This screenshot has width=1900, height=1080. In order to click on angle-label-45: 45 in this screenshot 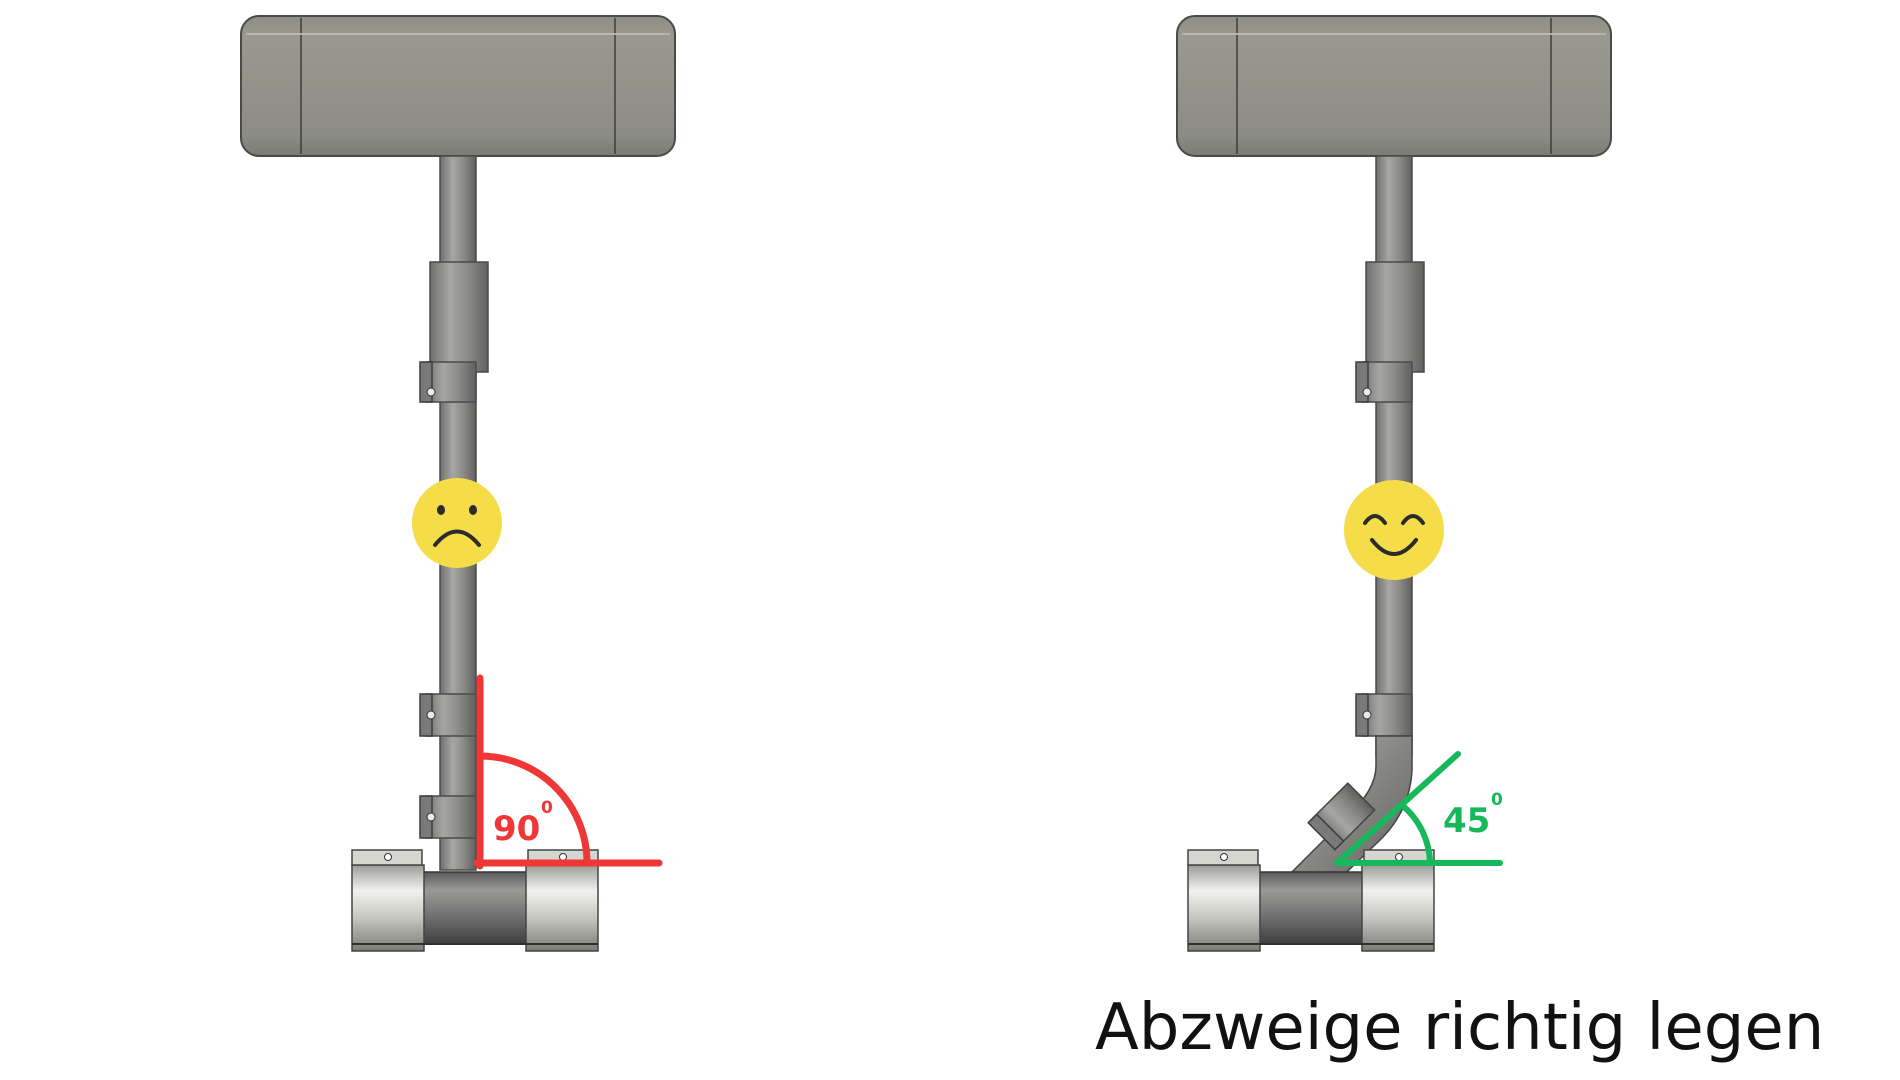, I will do `click(1466, 821)`.